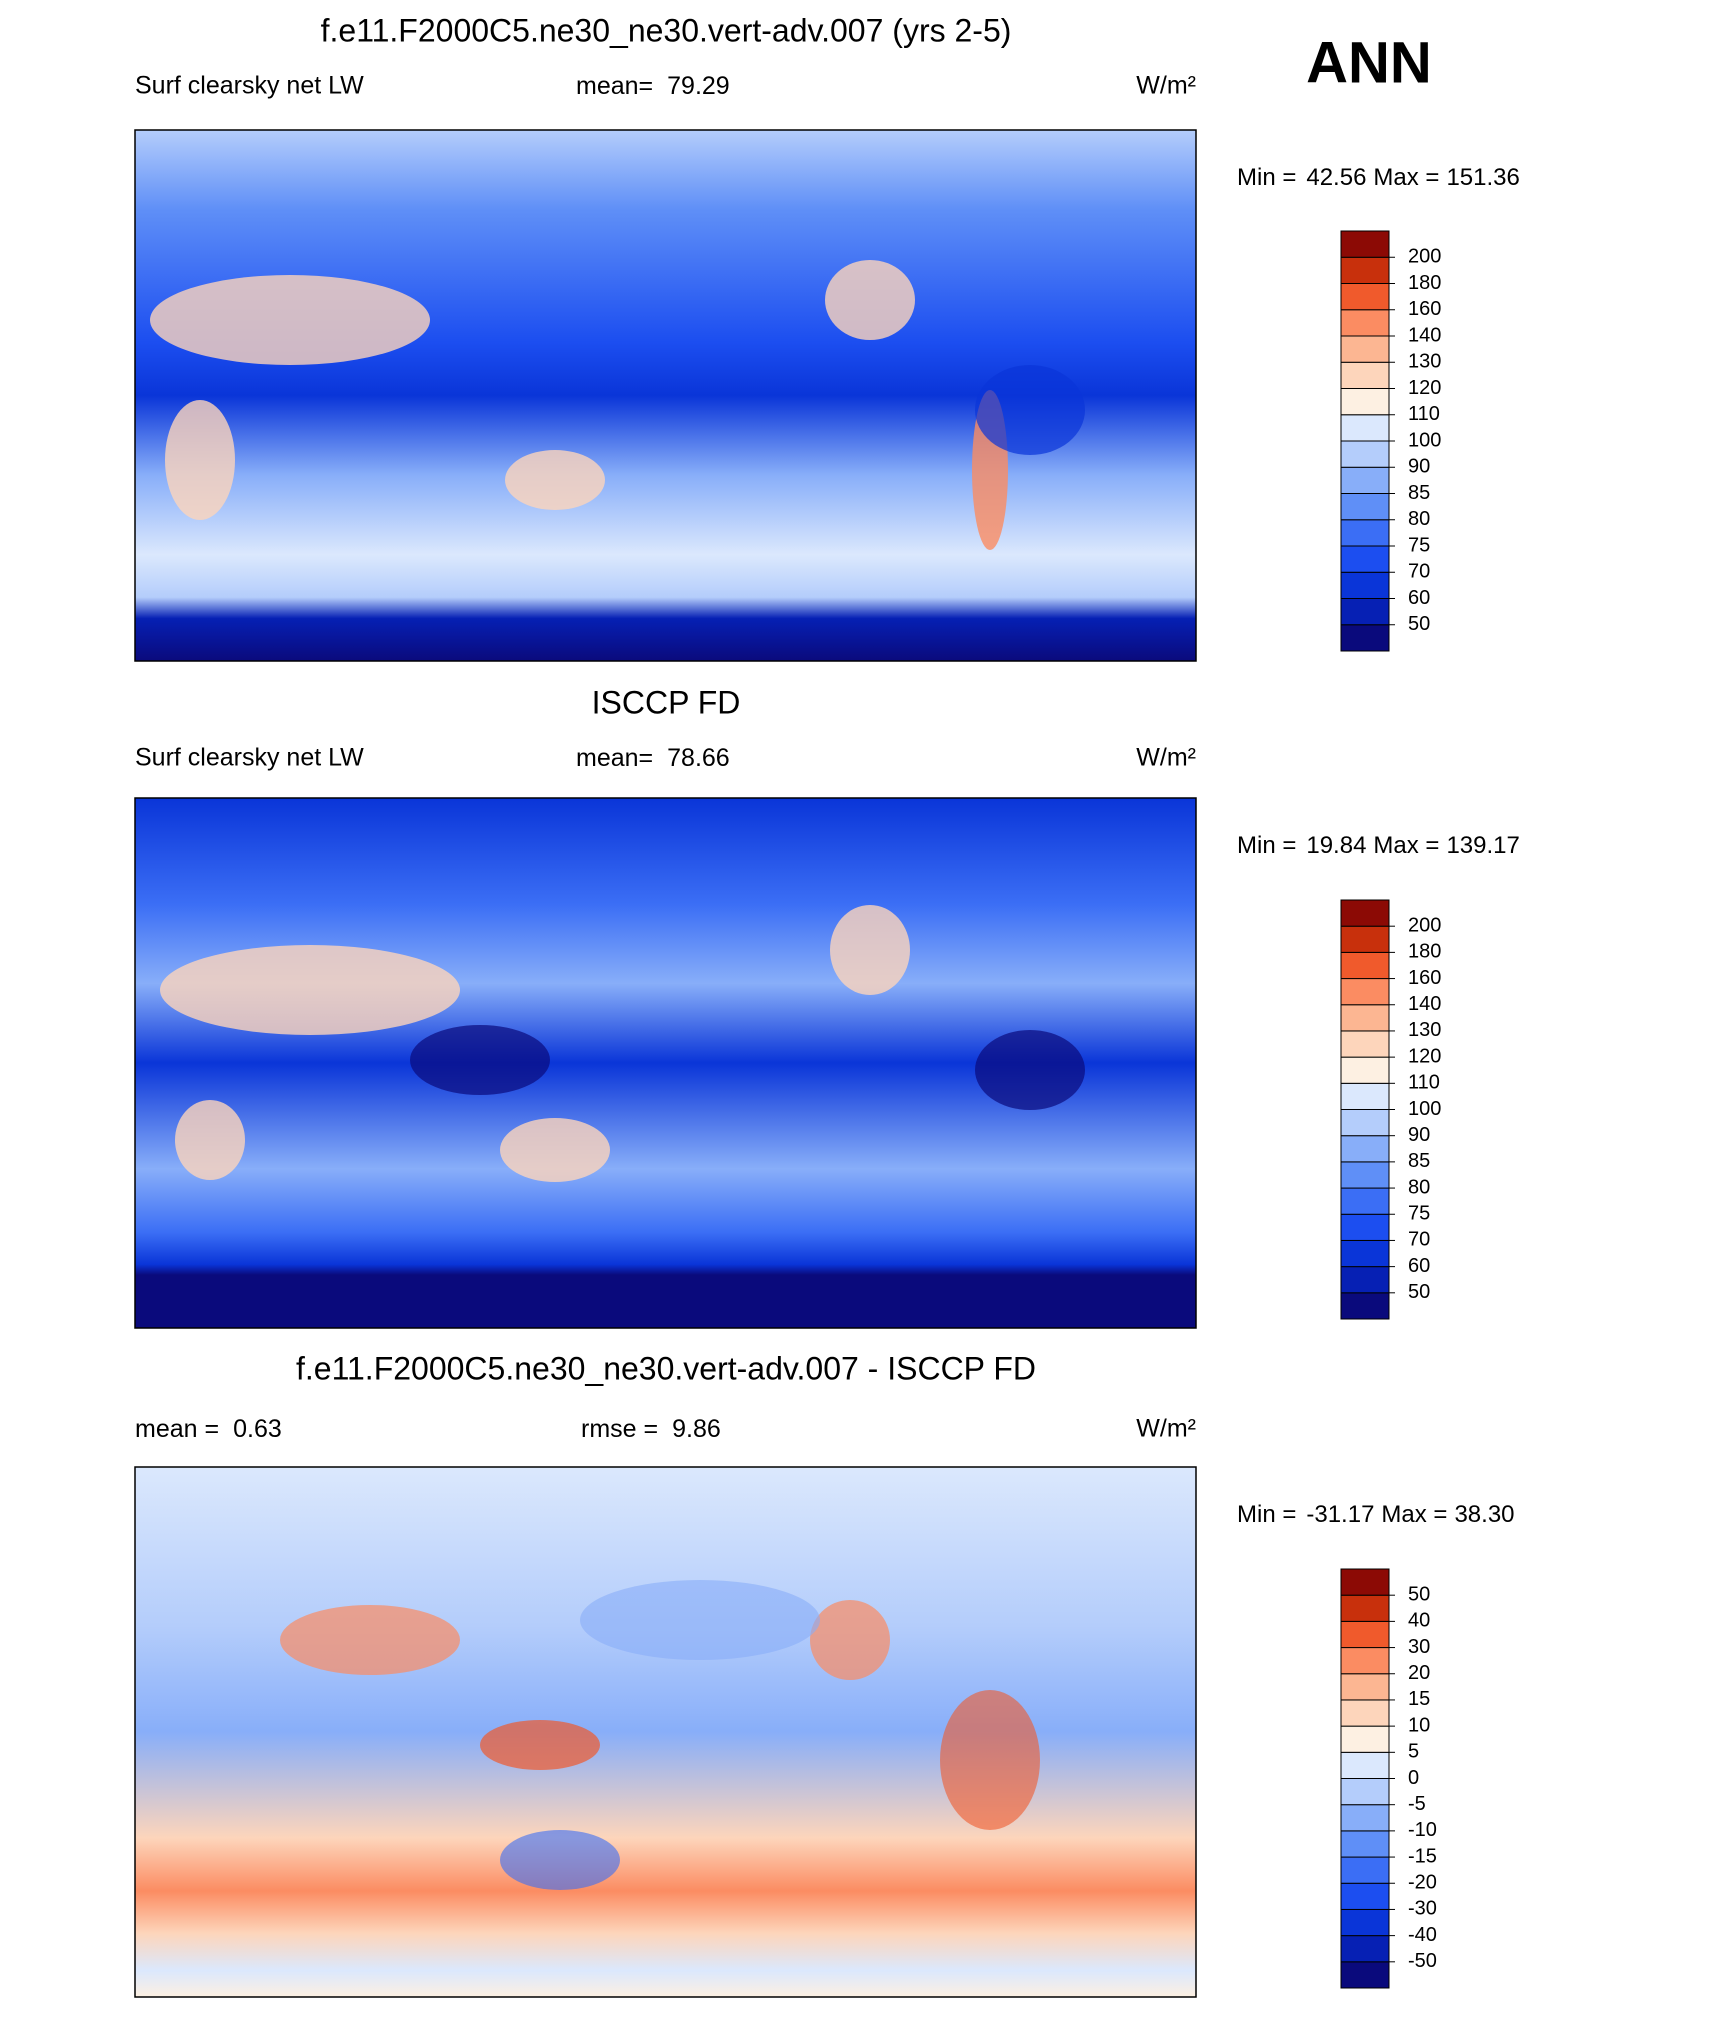 The width and height of the screenshot is (1710, 2036). What do you see at coordinates (1422, 1856) in the screenshot?
I see `colorbar-label: -15` at bounding box center [1422, 1856].